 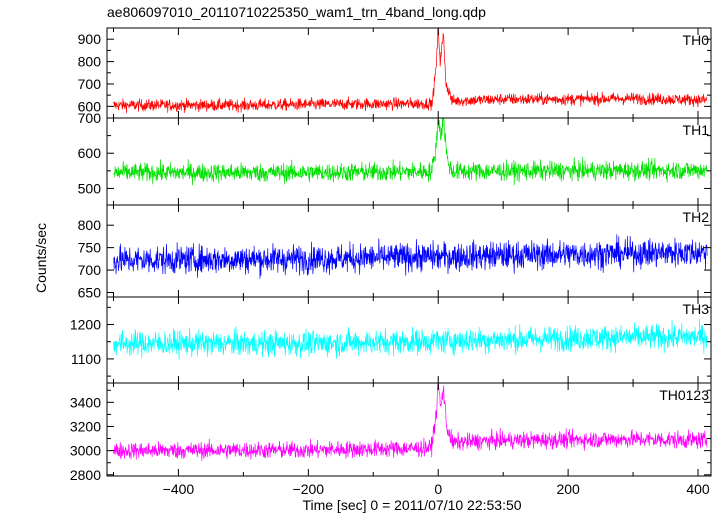 What do you see at coordinates (85, 402) in the screenshot?
I see `y-tick-label: 3400` at bounding box center [85, 402].